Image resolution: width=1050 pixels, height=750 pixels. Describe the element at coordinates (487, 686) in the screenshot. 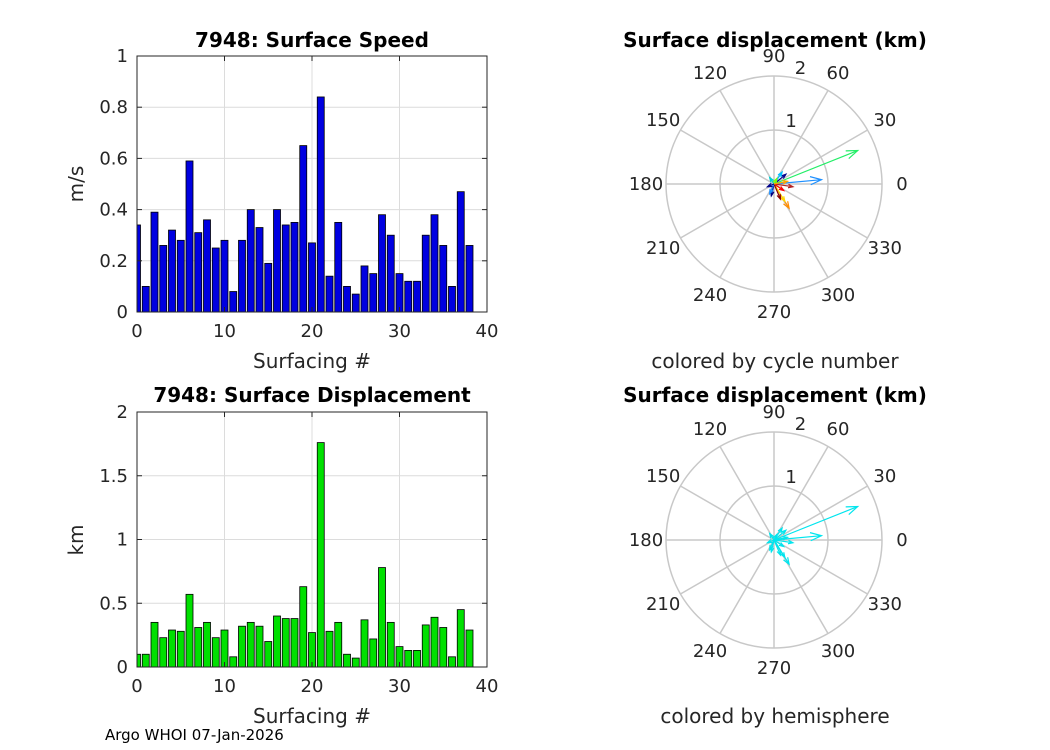

I see `x-tick-label: 40` at that location.